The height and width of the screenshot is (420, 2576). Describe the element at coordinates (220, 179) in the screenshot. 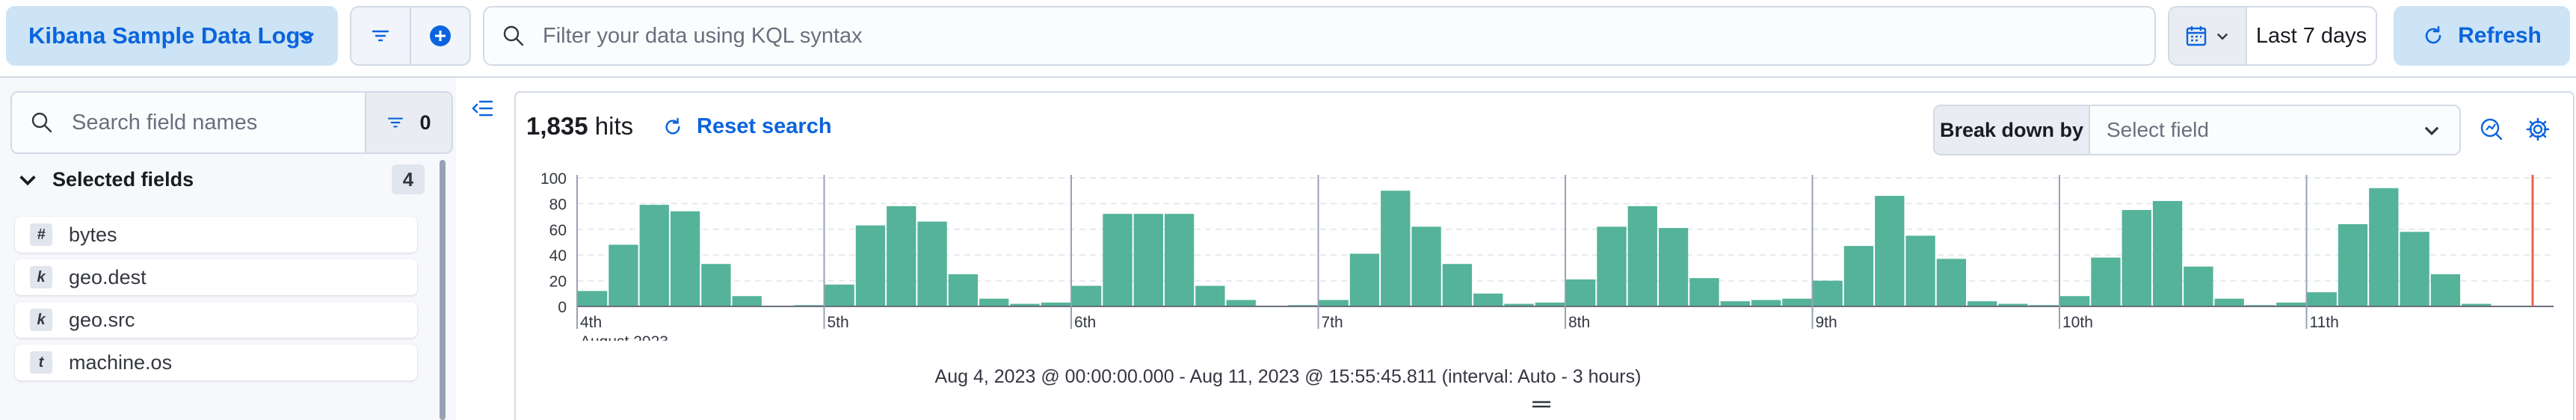

I see `selected-fields-header: Selected fields 4` at that location.